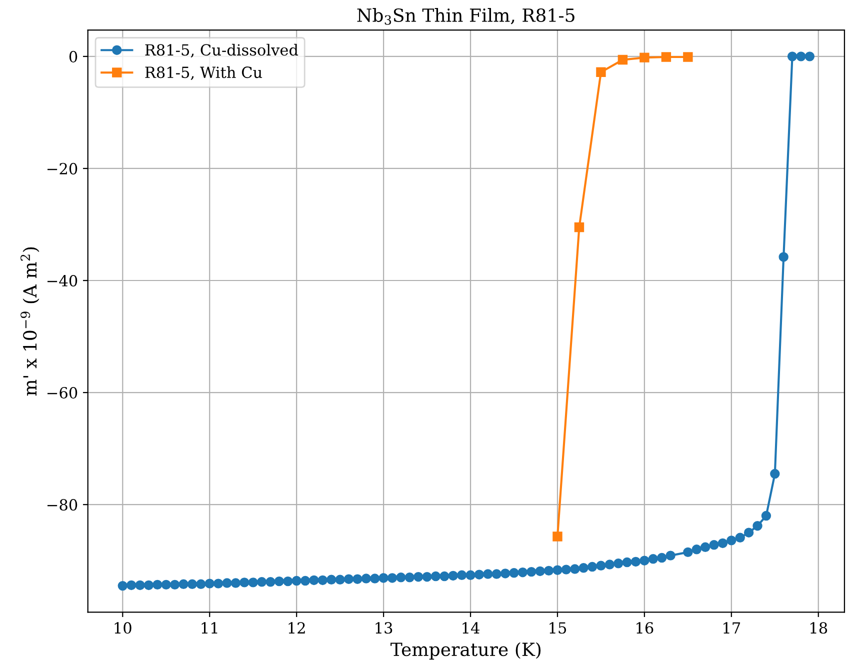 This screenshot has height=669, width=853. What do you see at coordinates (384, 628) in the screenshot?
I see `x-tick-label: 13` at bounding box center [384, 628].